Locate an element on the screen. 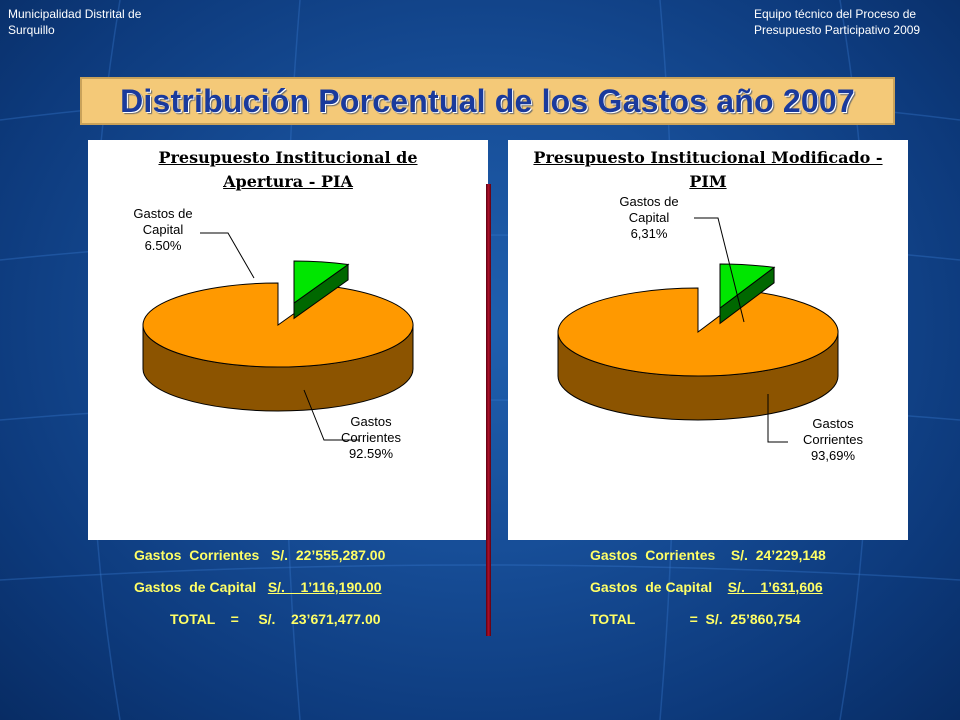  chart-title-pia-line2: Apertura - PIA is located at coordinates (288, 181).